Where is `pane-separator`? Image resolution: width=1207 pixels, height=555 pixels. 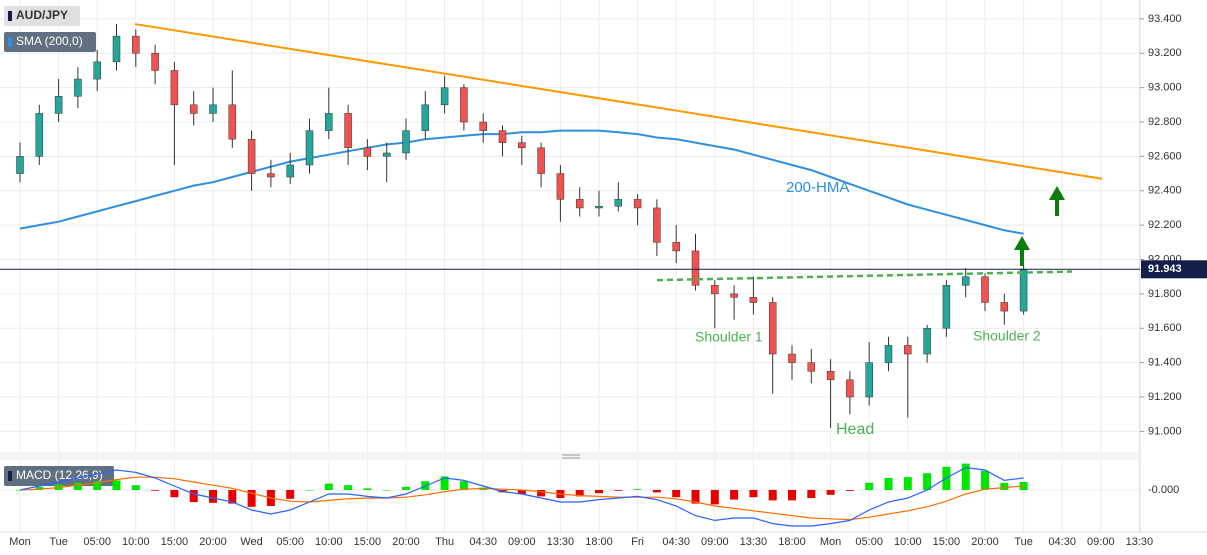
pane-separator is located at coordinates (570, 456).